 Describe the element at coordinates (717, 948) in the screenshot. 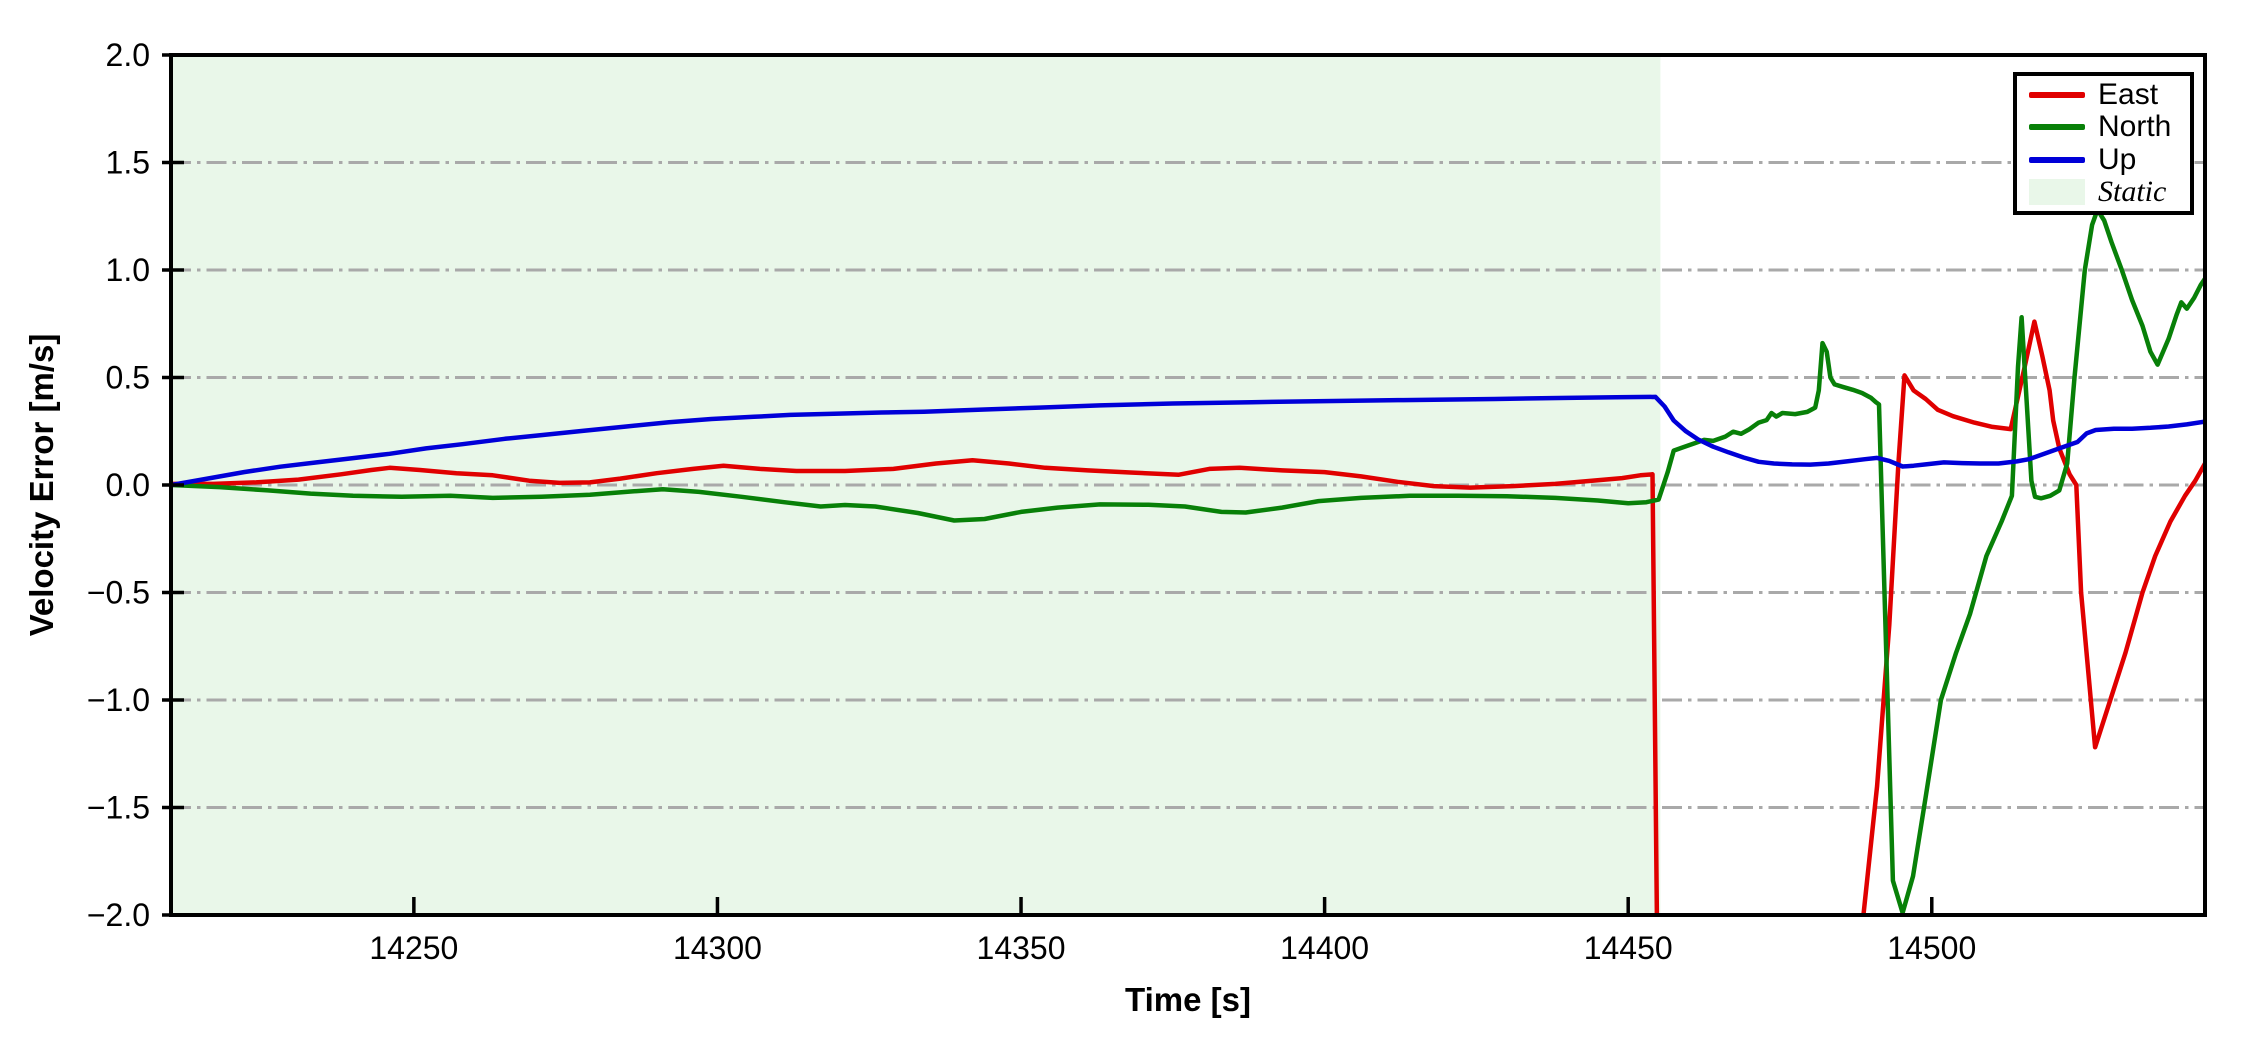

I see `x-tick-label: 14300` at that location.